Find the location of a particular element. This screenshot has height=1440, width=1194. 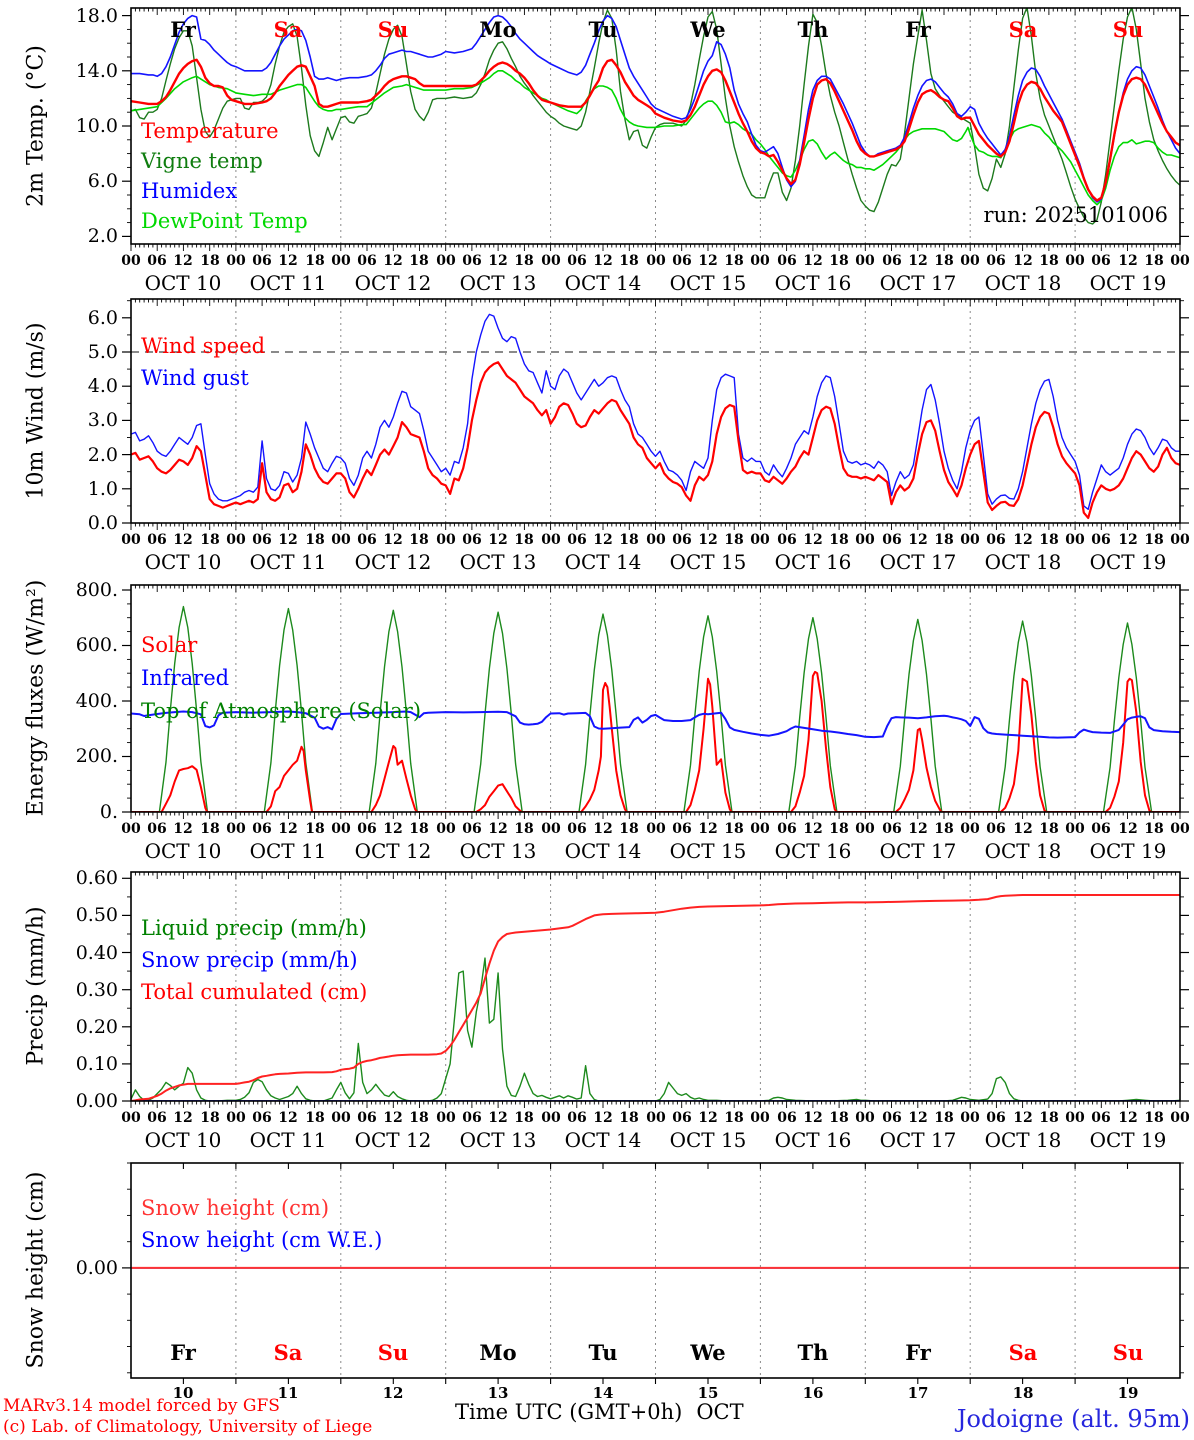

y-tick-label: 400. is located at coordinates (96, 701).